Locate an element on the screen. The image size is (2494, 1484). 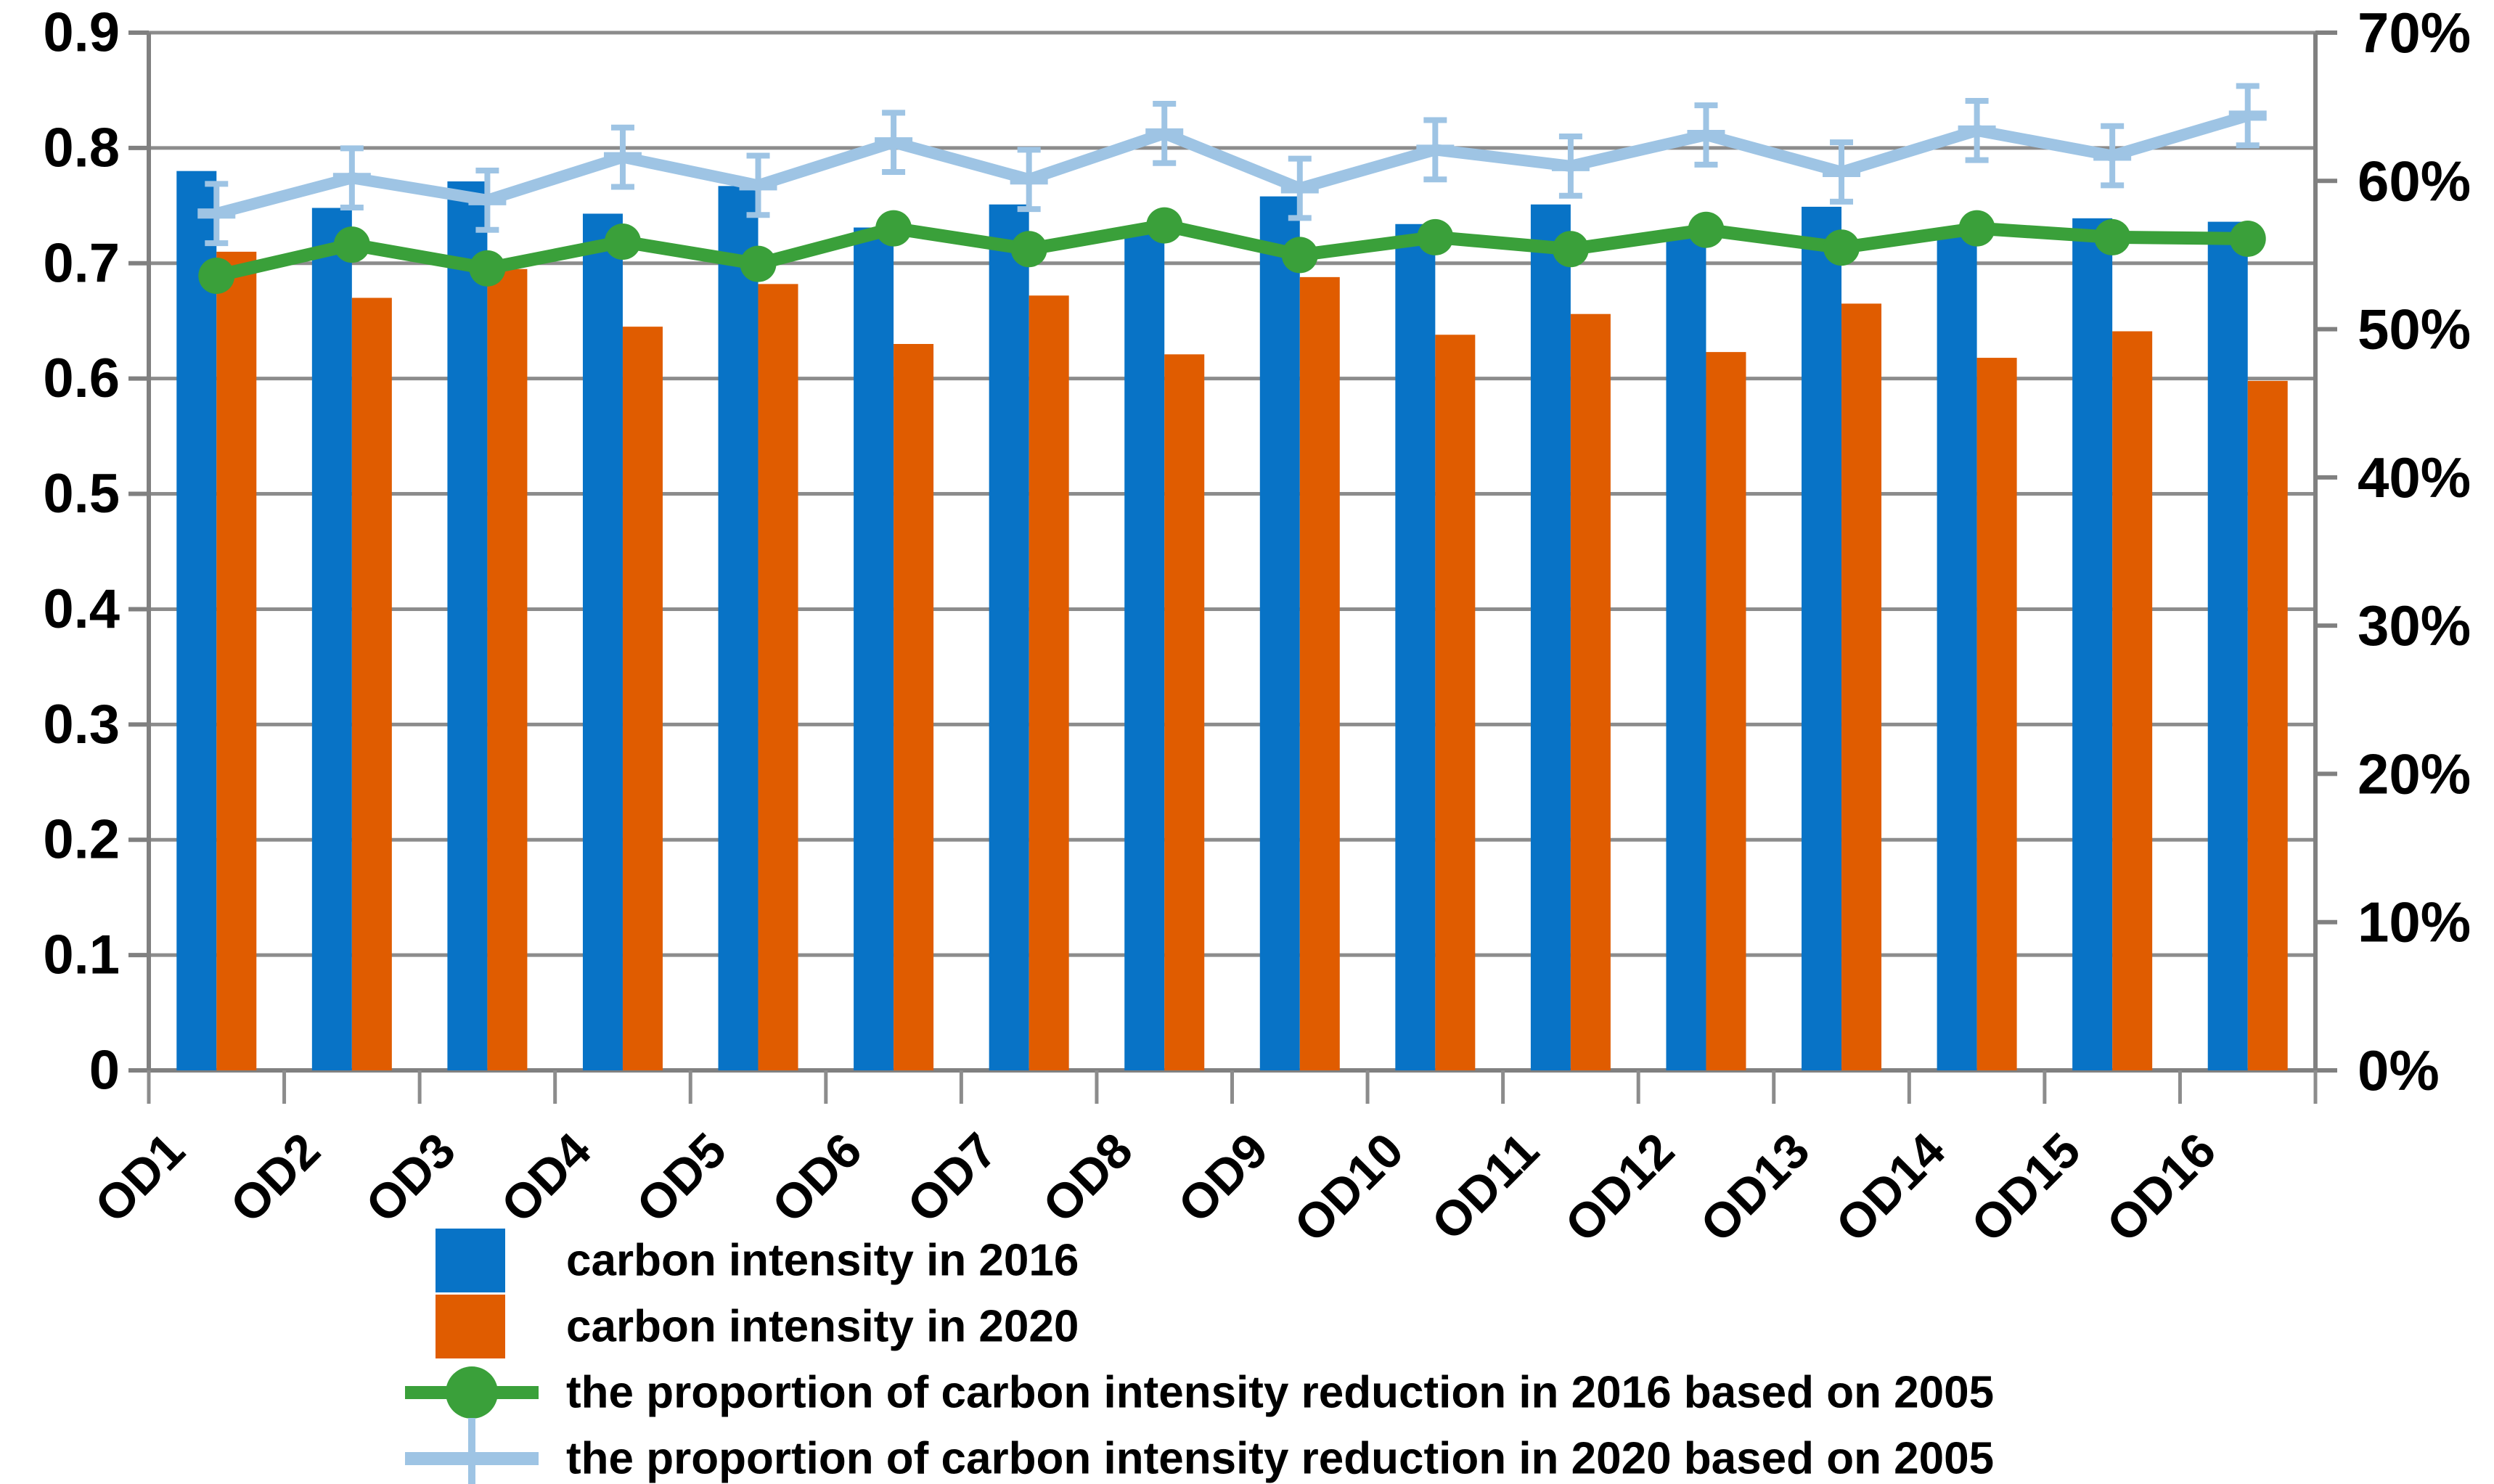
bar-ci2020-OD12 is located at coordinates (1726, 711).